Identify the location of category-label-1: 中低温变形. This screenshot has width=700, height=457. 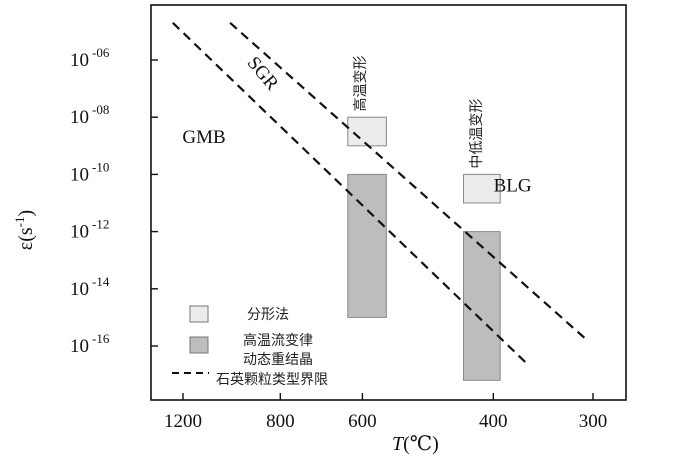
(477, 134).